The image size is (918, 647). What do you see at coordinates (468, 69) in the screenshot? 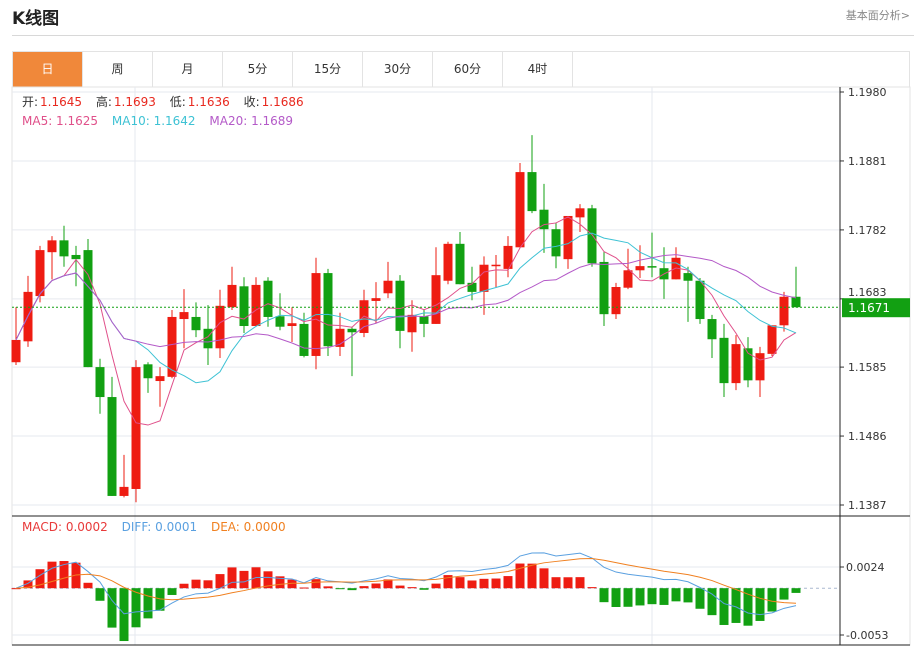
I see `tab-60min: 60分` at bounding box center [468, 69].